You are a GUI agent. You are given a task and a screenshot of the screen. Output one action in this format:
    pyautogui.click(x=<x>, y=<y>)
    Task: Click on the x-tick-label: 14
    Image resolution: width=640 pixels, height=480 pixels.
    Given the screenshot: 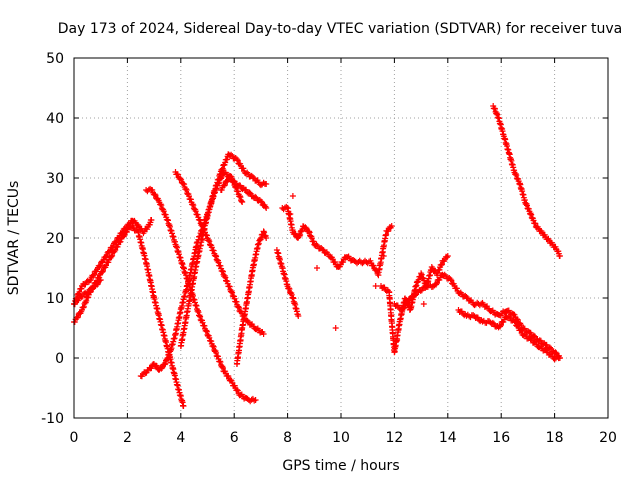 What is the action you would take?
    pyautogui.click(x=448, y=438)
    